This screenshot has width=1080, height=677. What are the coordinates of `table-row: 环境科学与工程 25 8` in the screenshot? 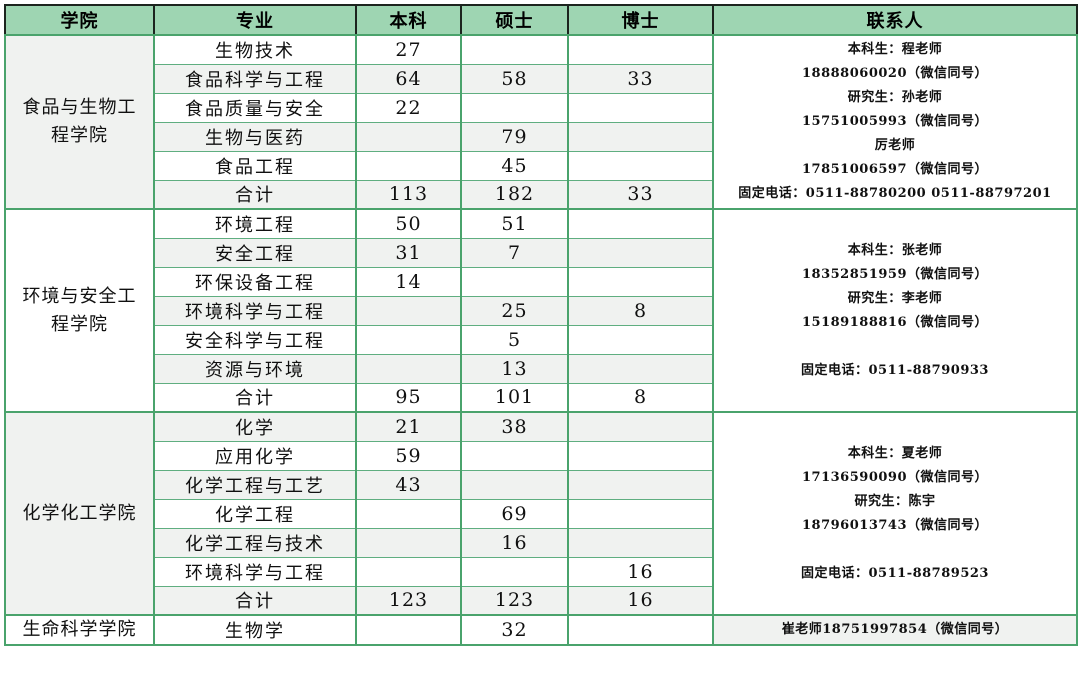 It's located at (541, 310).